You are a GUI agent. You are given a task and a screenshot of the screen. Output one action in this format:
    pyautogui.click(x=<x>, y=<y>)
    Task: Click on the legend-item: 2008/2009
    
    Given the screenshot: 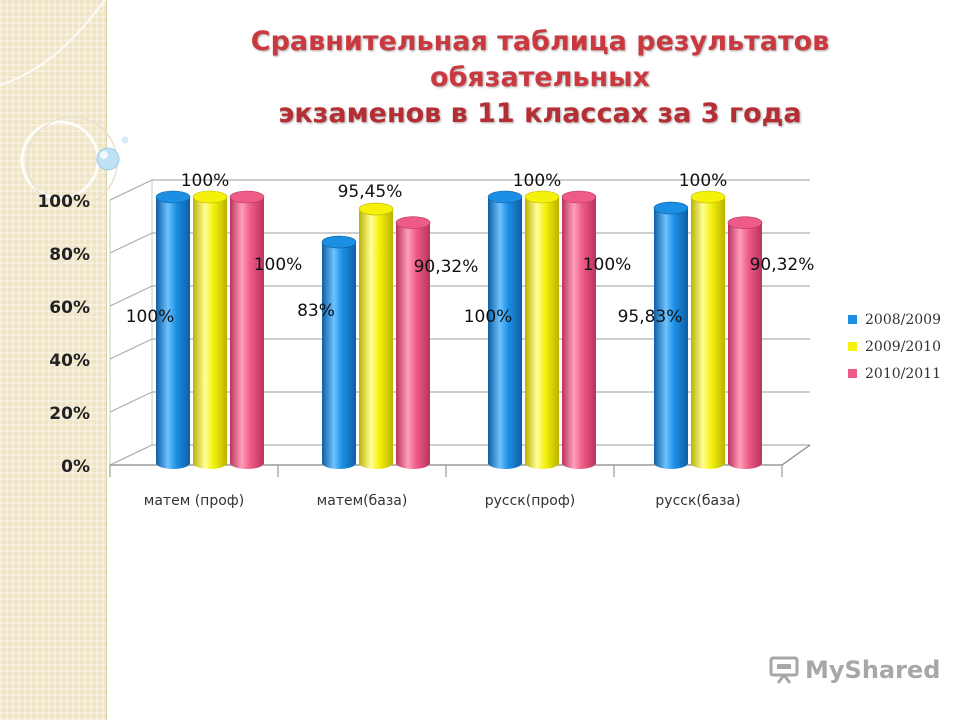 What is the action you would take?
    pyautogui.click(x=894, y=319)
    